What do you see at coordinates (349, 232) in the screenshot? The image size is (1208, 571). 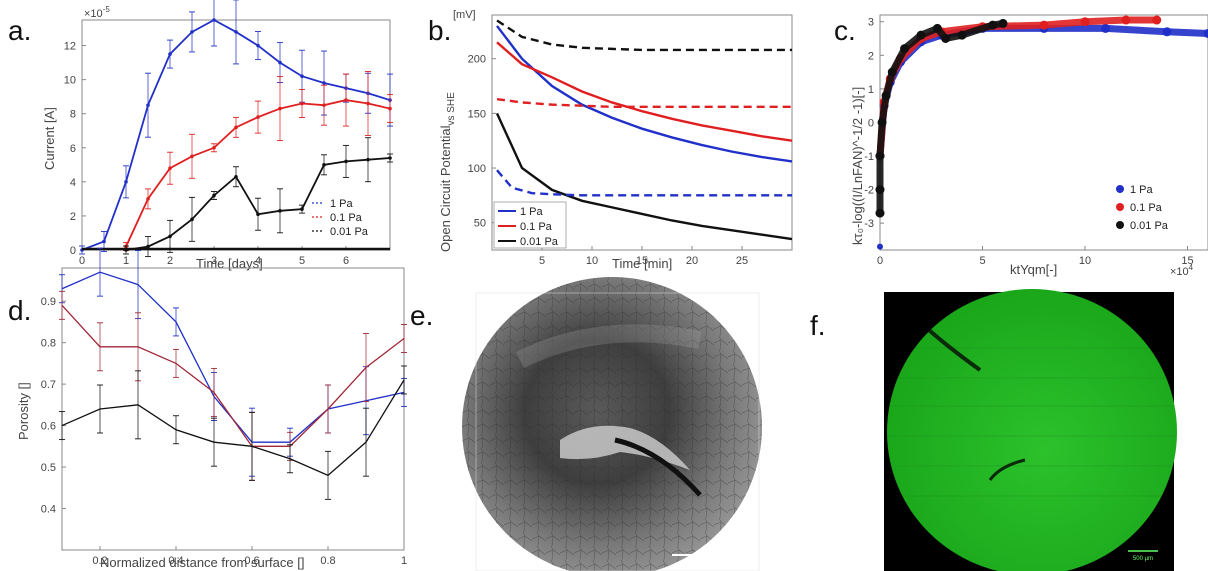 I see `legend-a-3: 0.01 Pa` at bounding box center [349, 232].